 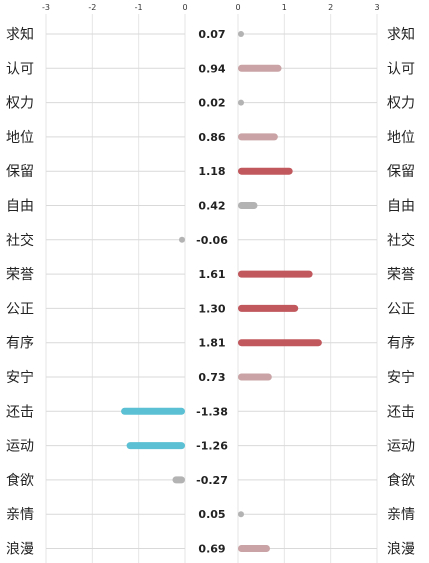 What do you see at coordinates (211, 343) in the screenshot?
I see `value-label: 1.81` at bounding box center [211, 343].